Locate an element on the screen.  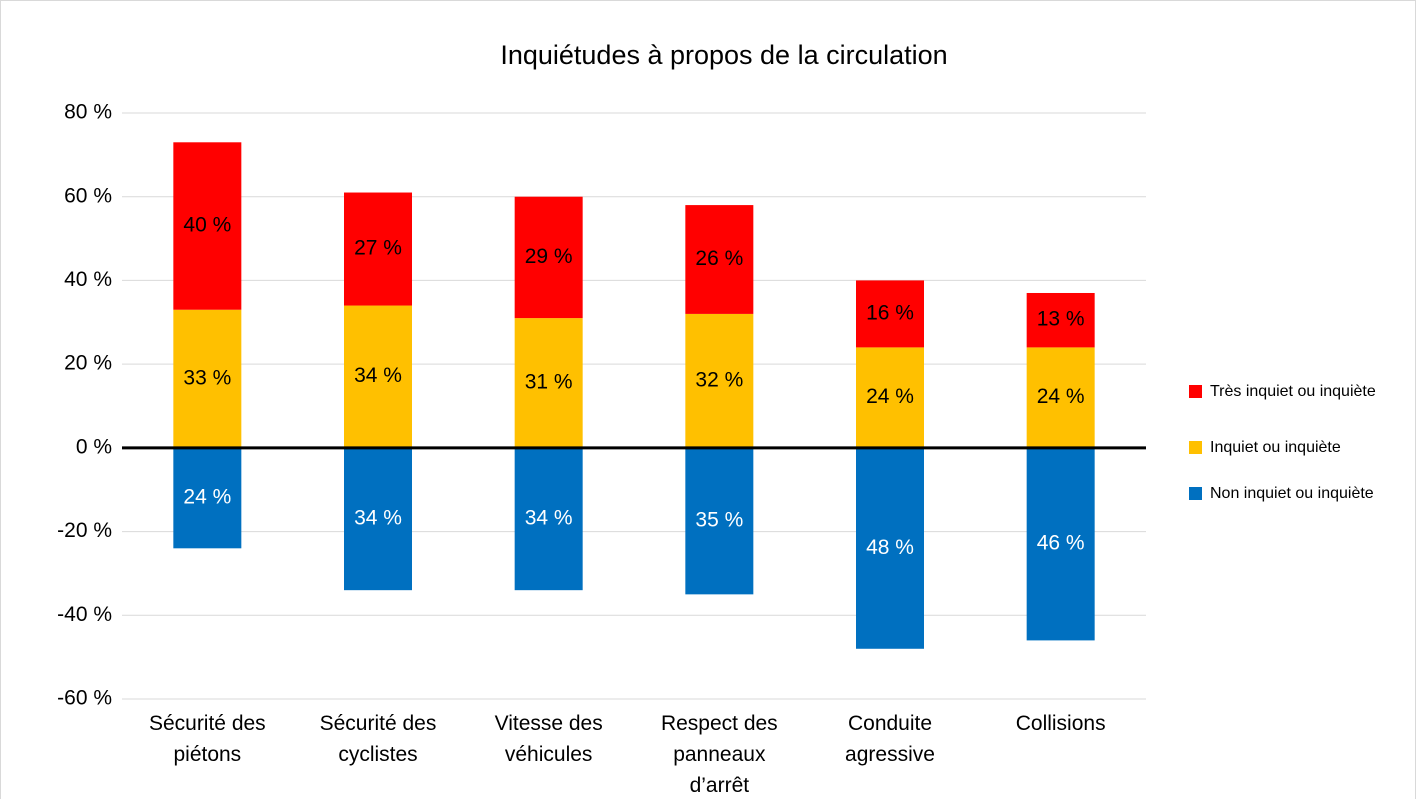
x-tick-label: Vitesse des véhicules is located at coordinates (548, 739).